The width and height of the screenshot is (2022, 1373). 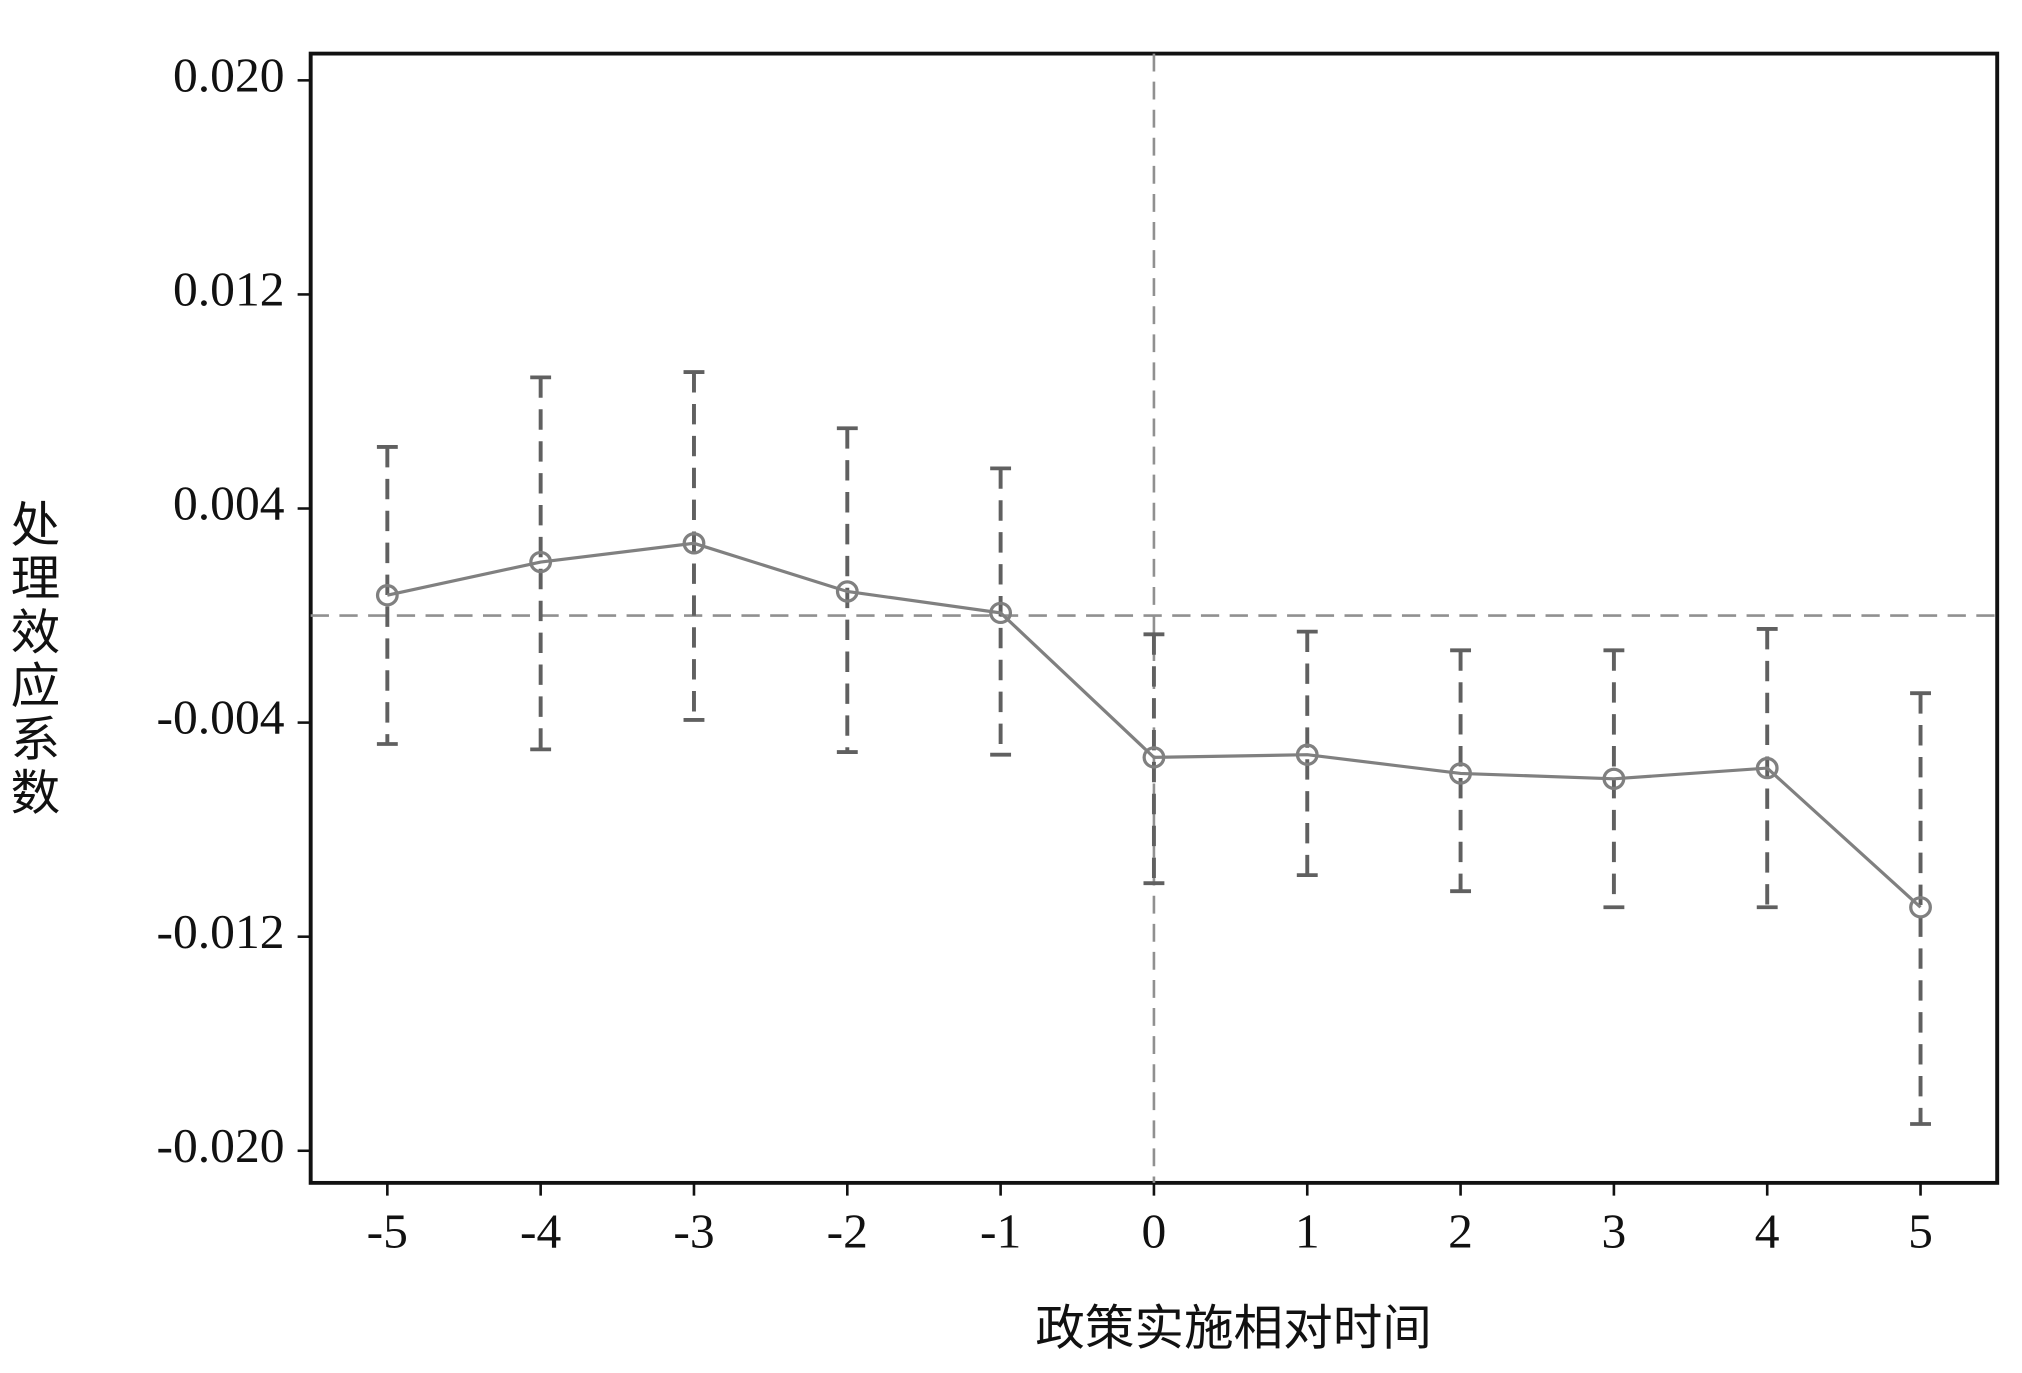 What do you see at coordinates (1614, 1231) in the screenshot?
I see `x-tick-label: 3` at bounding box center [1614, 1231].